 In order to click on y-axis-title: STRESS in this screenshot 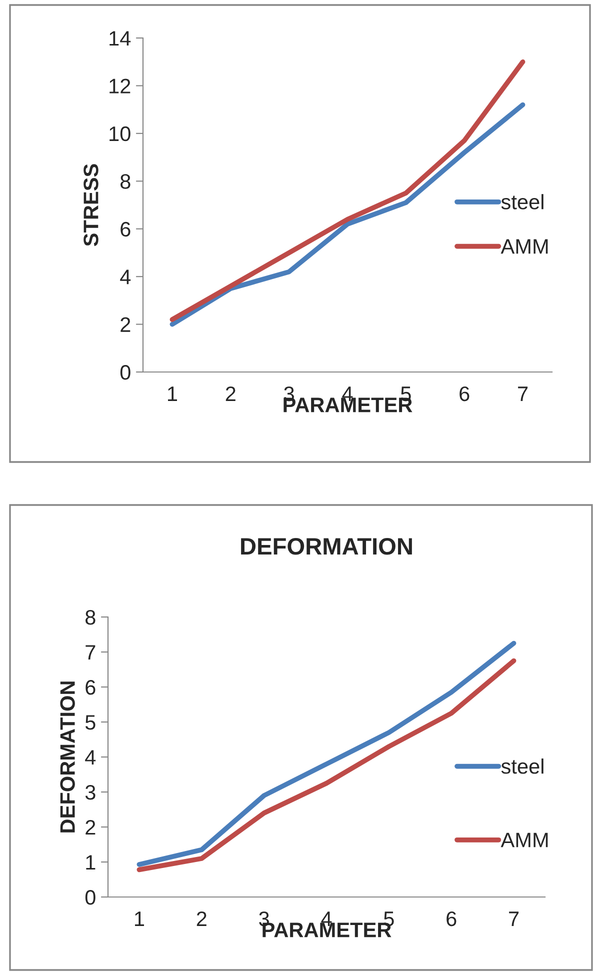, I will do `click(91, 205)`.